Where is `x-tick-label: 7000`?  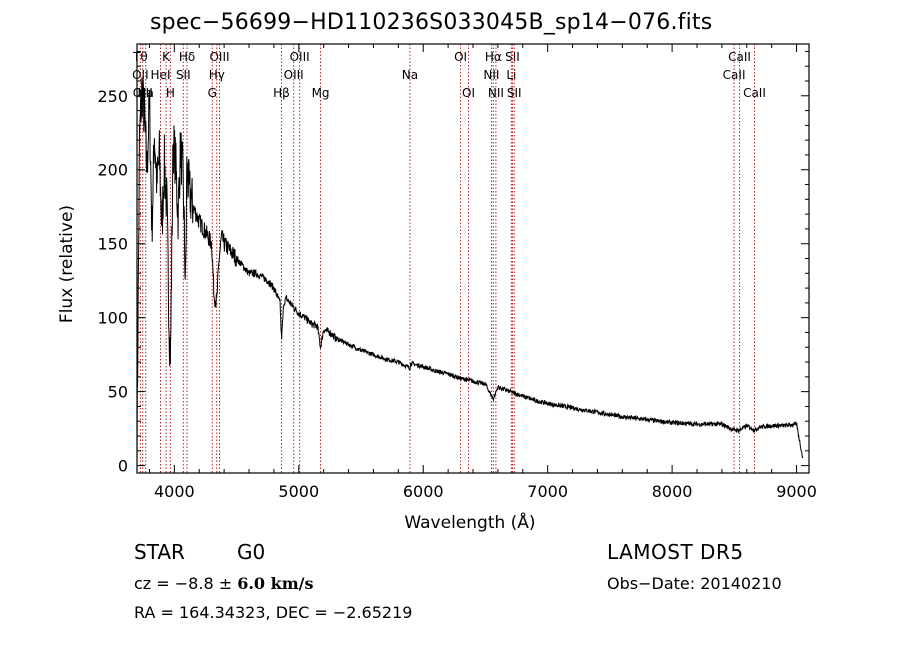
x-tick-label: 7000 is located at coordinates (547, 491).